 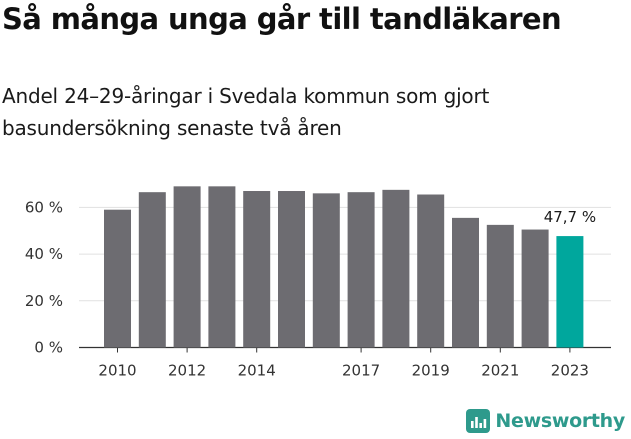 What do you see at coordinates (257, 371) in the screenshot?
I see `x-tick-label: 2014` at bounding box center [257, 371].